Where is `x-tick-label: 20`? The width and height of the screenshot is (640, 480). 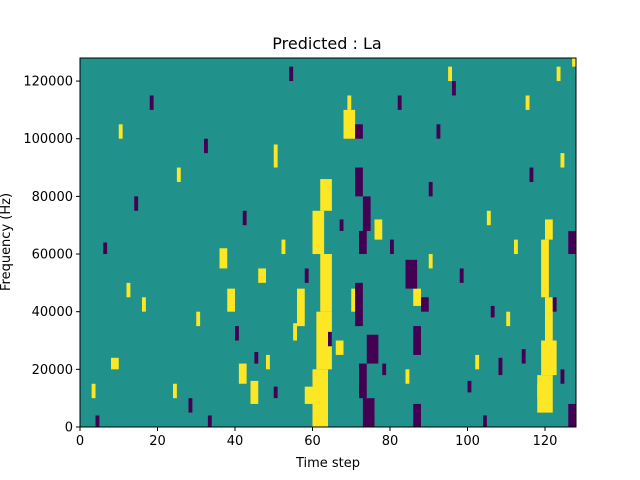
x-tick-label: 20 is located at coordinates (157, 441).